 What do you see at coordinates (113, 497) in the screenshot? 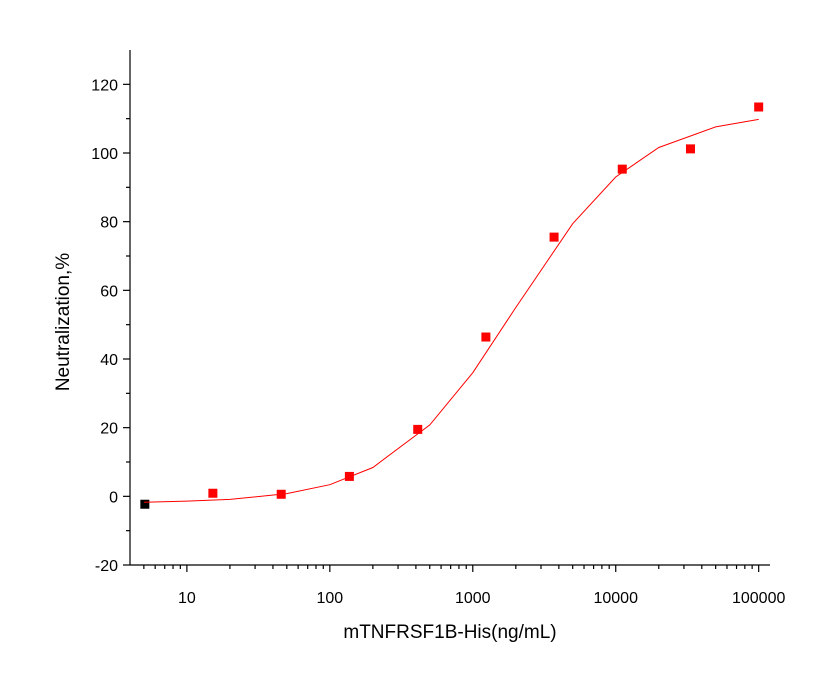
I see `y-tick-label: 0` at bounding box center [113, 497].